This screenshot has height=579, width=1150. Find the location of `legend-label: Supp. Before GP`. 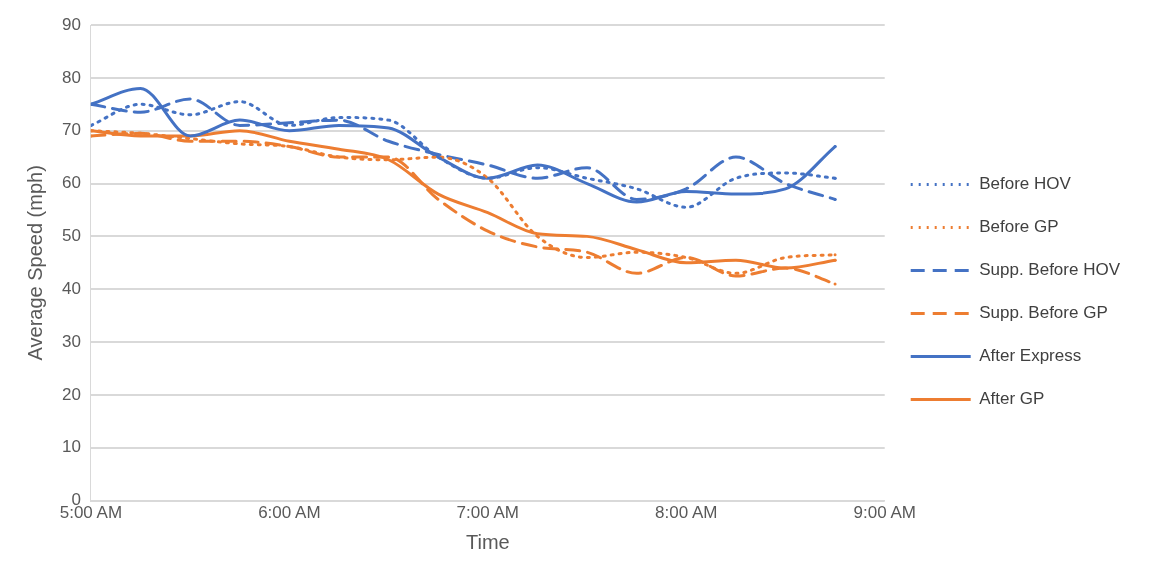

legend-label: Supp. Before GP is located at coordinates (1043, 313).